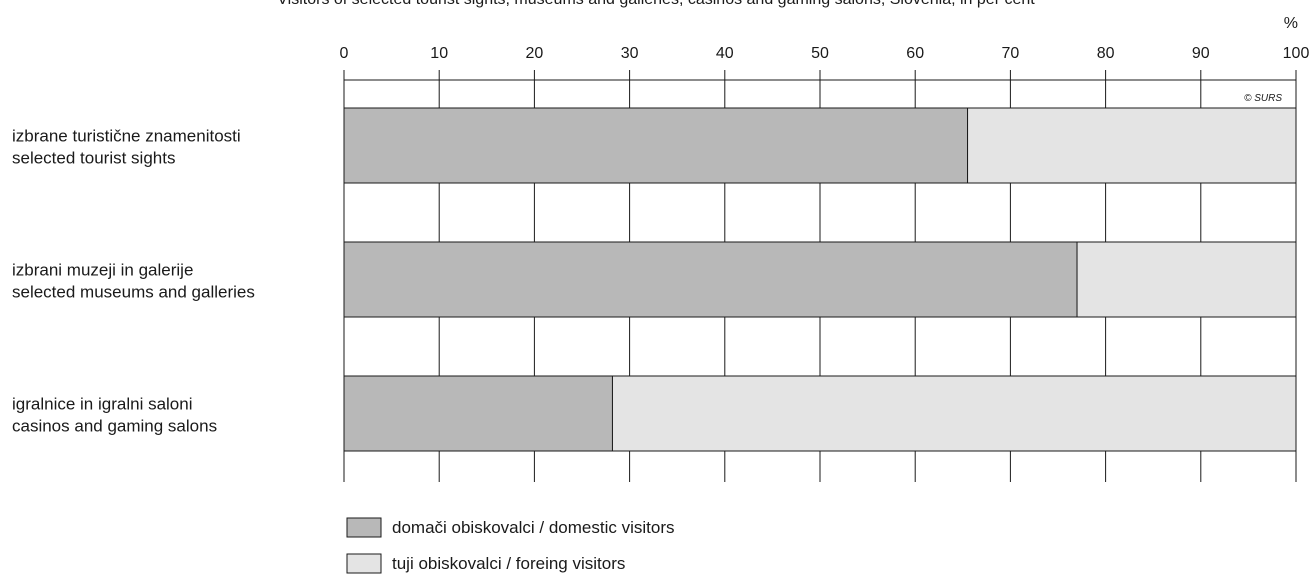  Describe the element at coordinates (126, 136) in the screenshot. I see `category-label: izbrane turistične znamenitosti` at that location.